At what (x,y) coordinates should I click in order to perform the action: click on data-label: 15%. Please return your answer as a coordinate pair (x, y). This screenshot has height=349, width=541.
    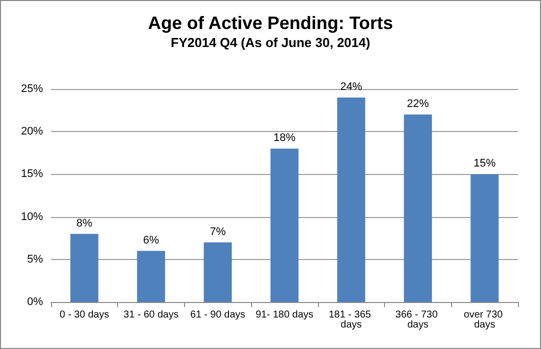
    Looking at the image, I should click on (485, 164).